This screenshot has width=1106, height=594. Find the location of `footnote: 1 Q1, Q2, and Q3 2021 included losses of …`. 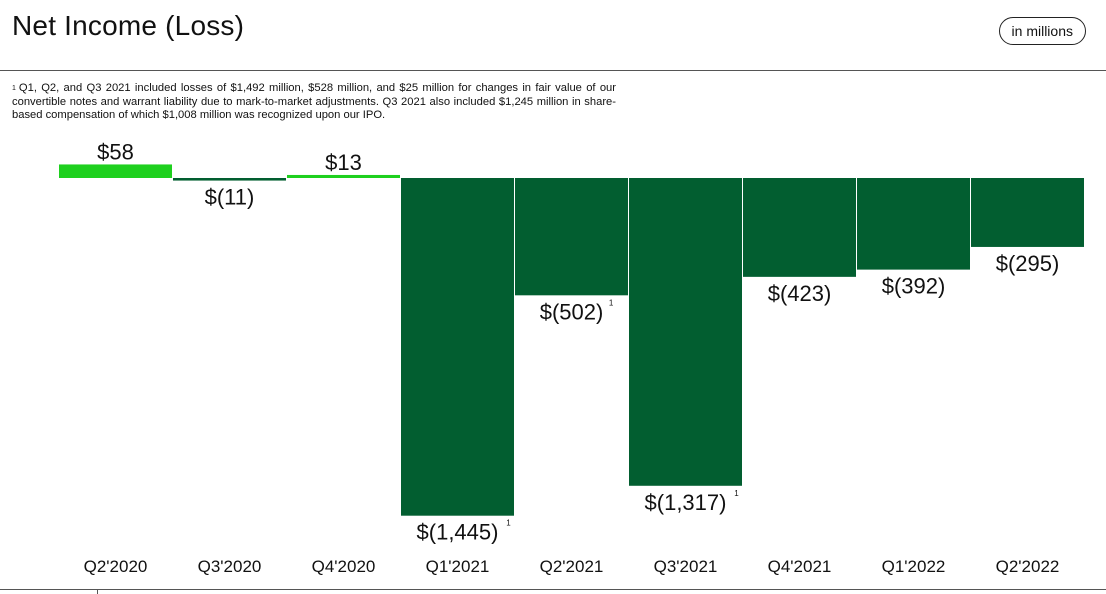

footnote: 1 Q1, Q2, and Q3 2021 included losses of … is located at coordinates (314, 102).